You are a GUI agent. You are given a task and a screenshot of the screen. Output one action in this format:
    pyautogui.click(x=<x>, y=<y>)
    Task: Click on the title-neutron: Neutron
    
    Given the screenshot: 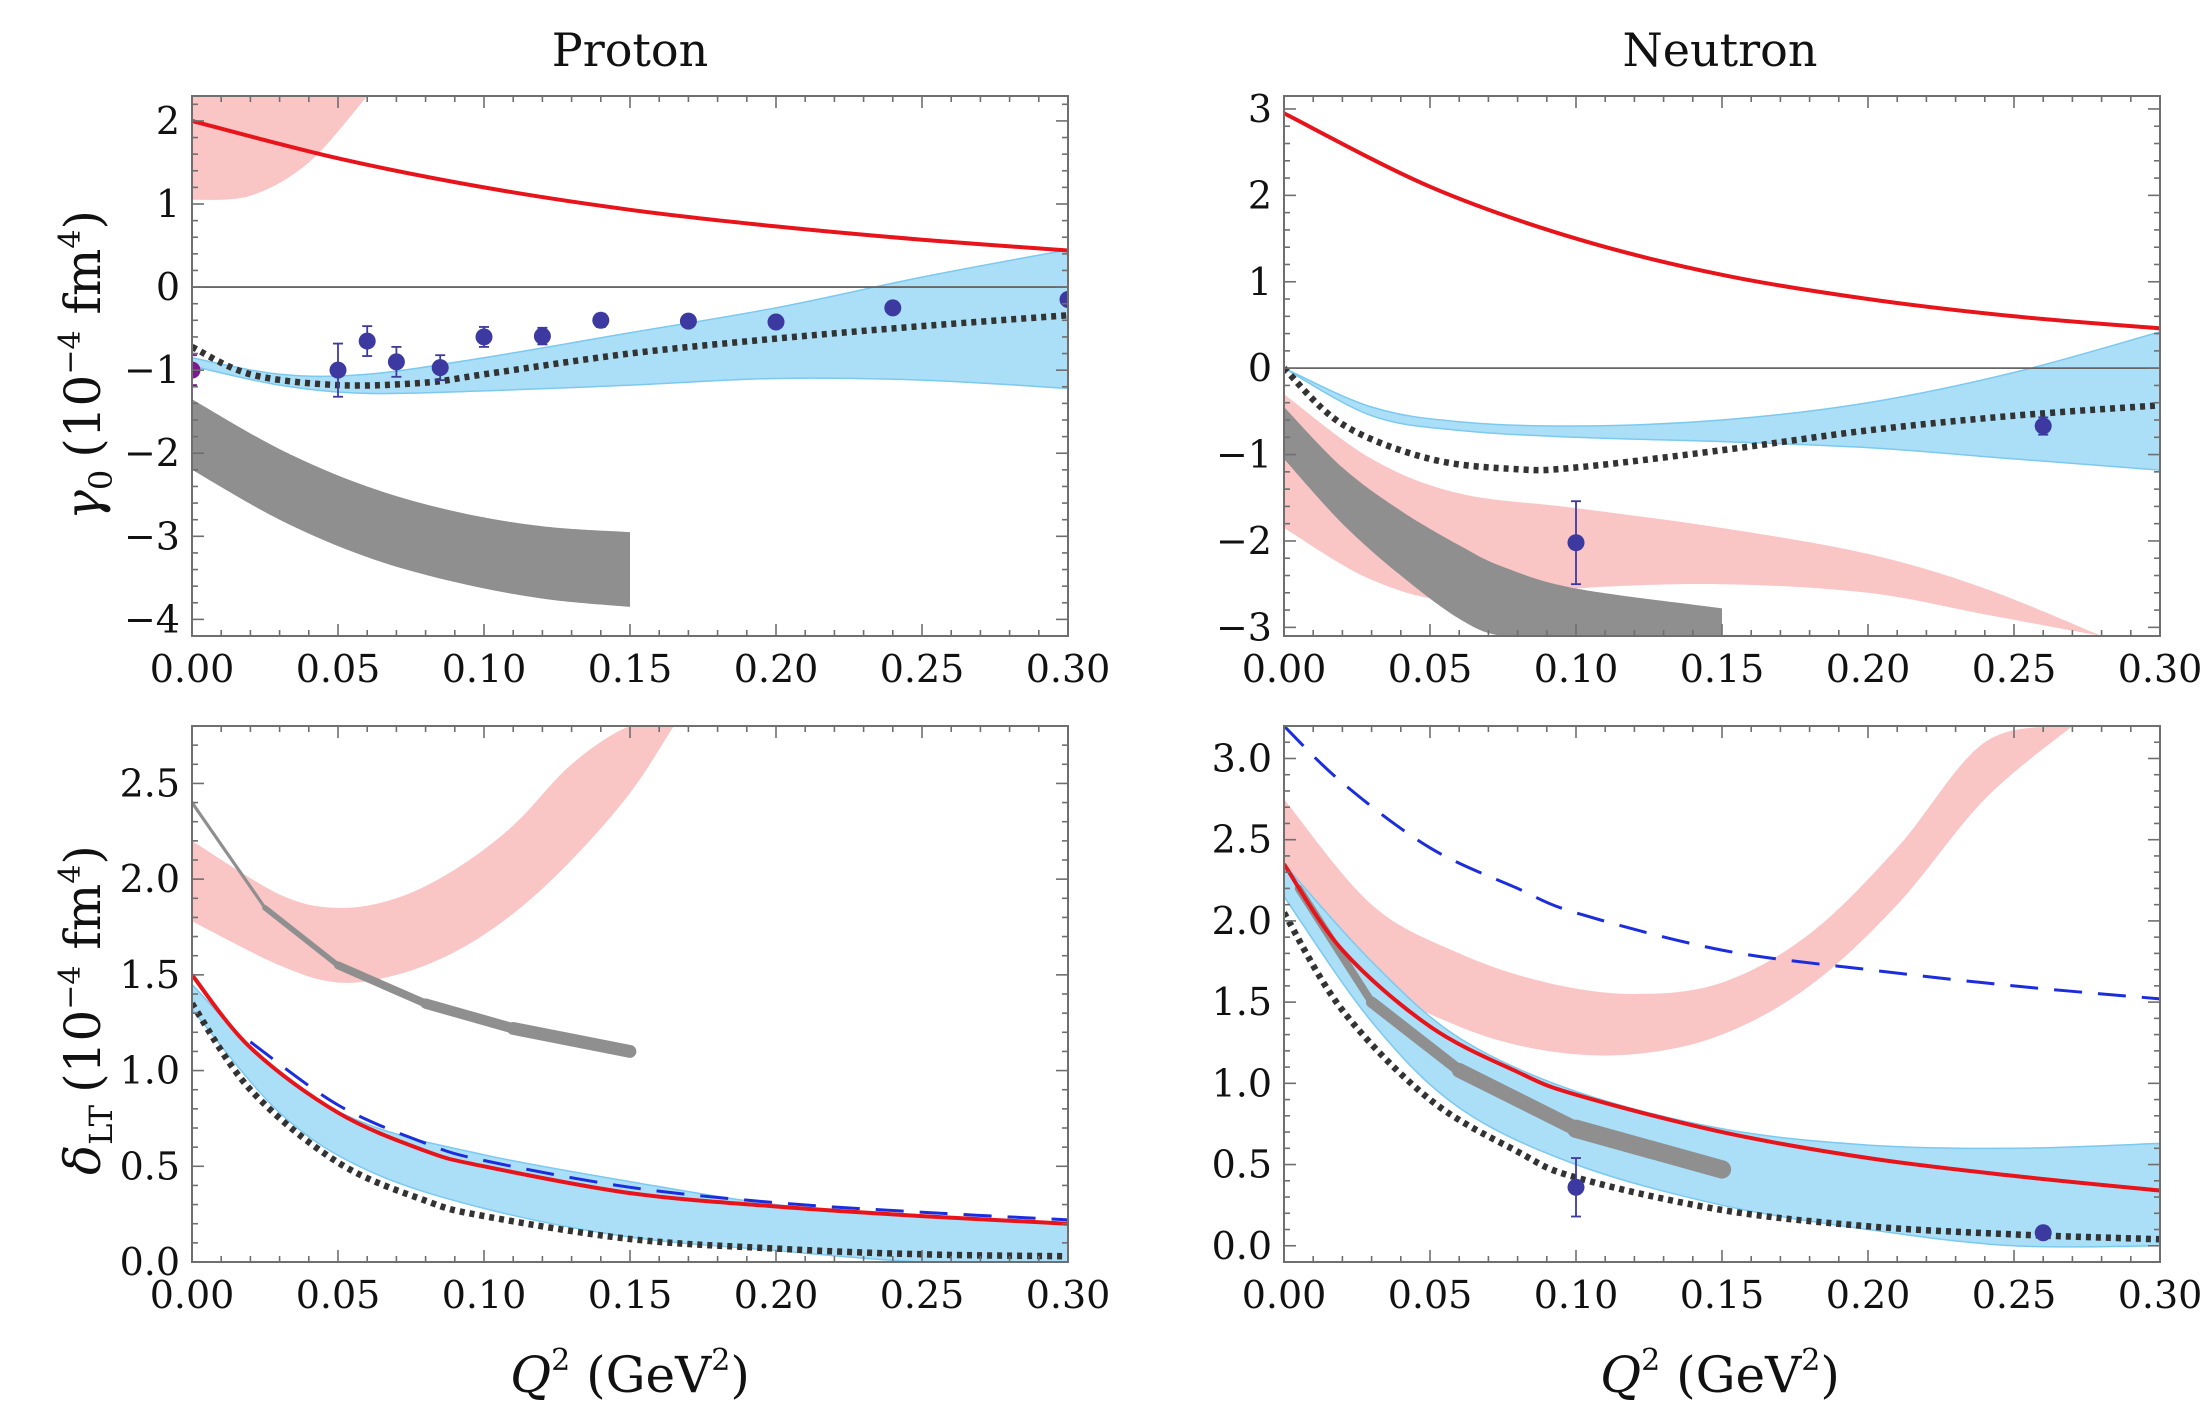 What is the action you would take?
    pyautogui.click(x=1720, y=50)
    